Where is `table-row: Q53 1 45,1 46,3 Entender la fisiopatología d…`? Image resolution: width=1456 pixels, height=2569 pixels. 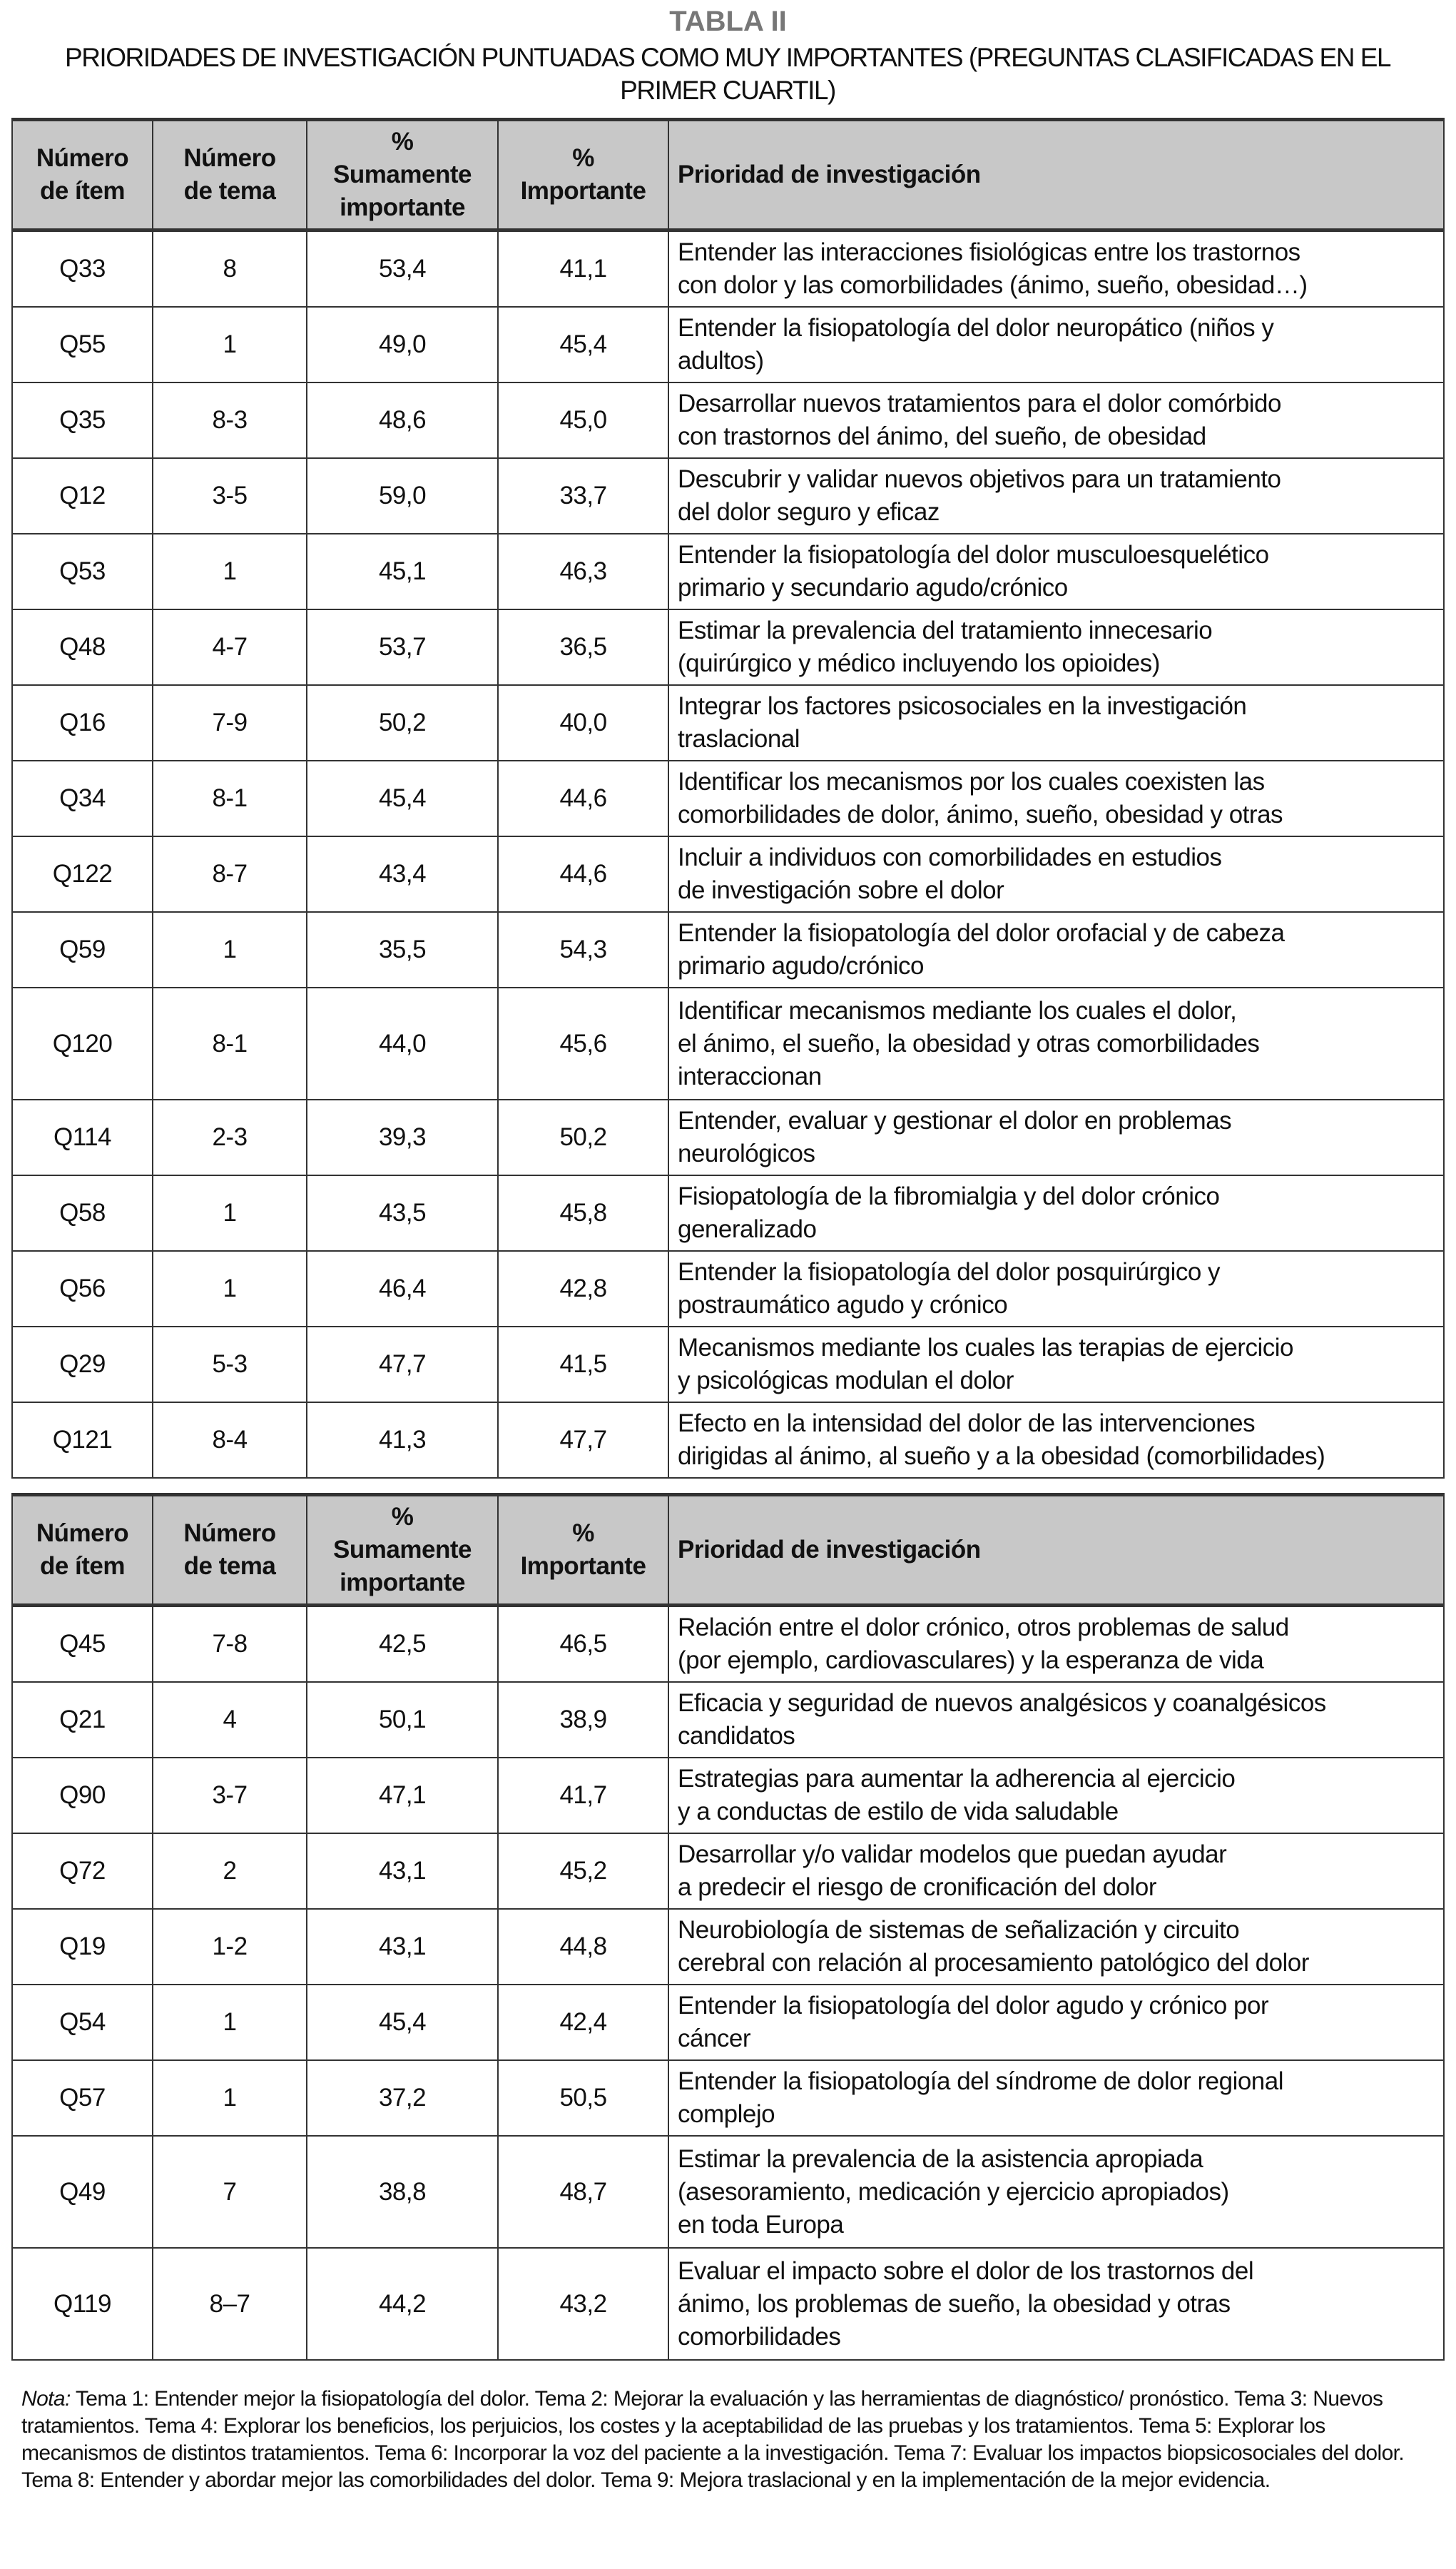 table-row: Q53 1 45,1 46,3 Entender la fisiopatología d… is located at coordinates (728, 571).